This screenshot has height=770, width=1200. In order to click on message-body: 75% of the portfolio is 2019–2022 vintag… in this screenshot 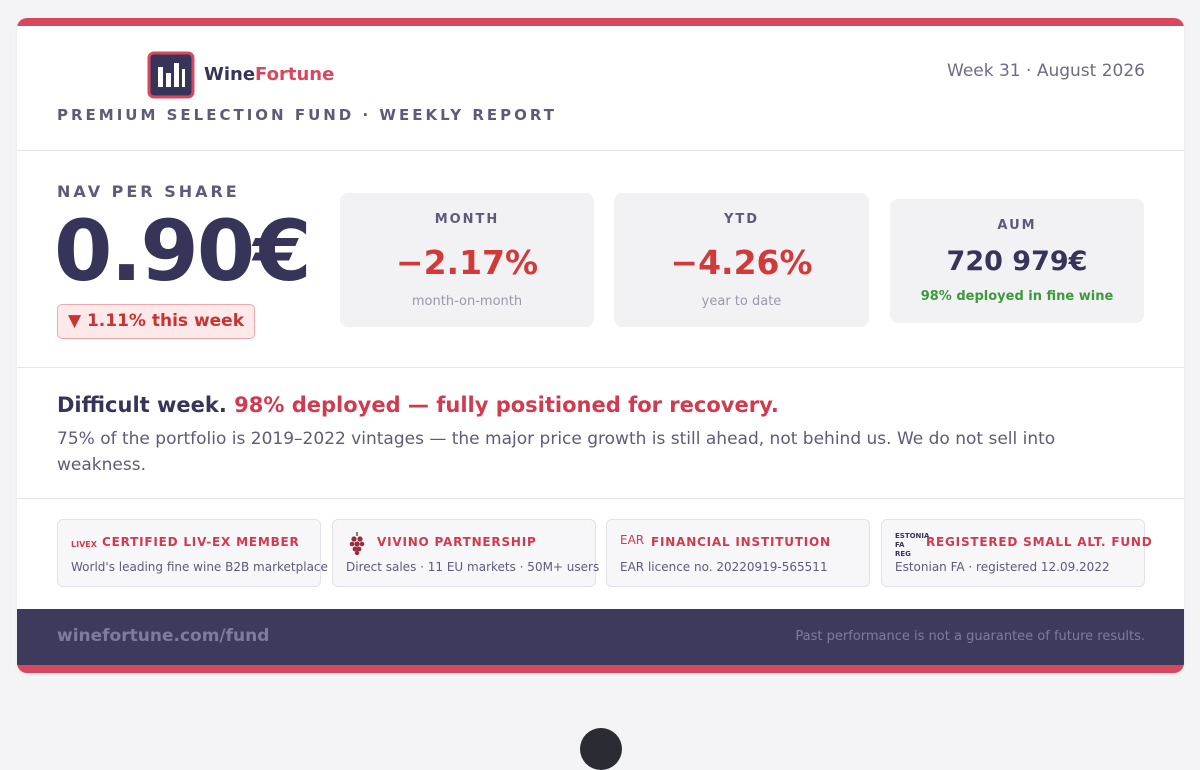, I will do `click(556, 452)`.